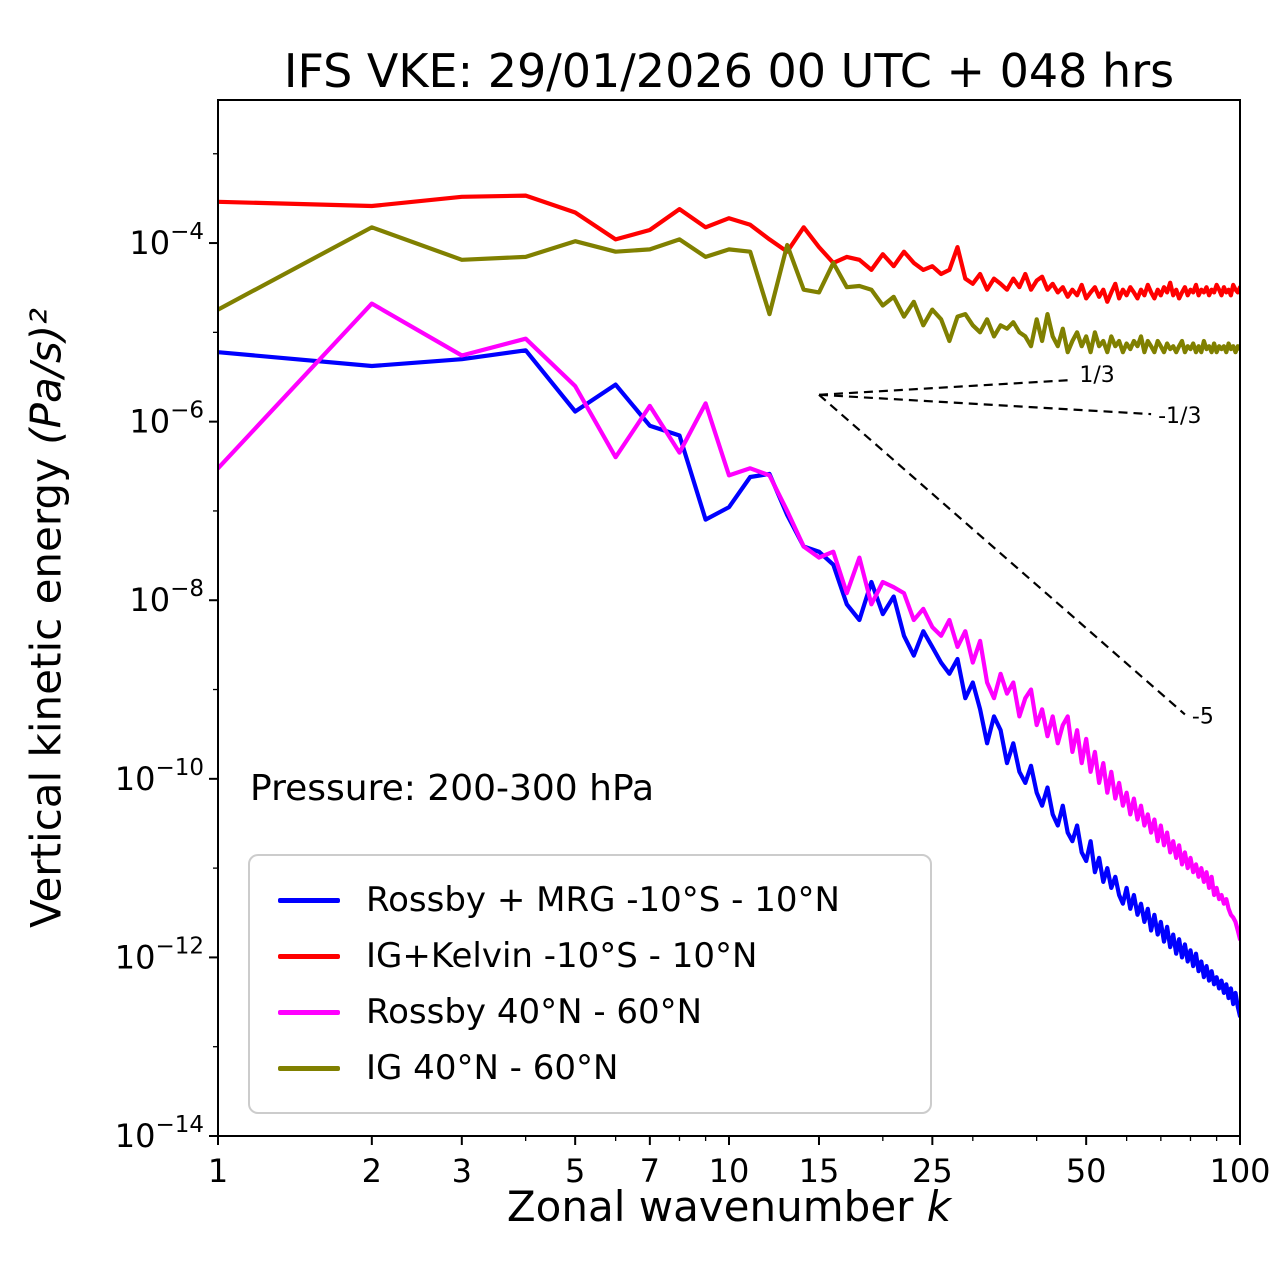 Image resolution: width=1280 pixels, height=1288 pixels. What do you see at coordinates (819, 1171) in the screenshot?
I see `x-tick-label: 15` at bounding box center [819, 1171].